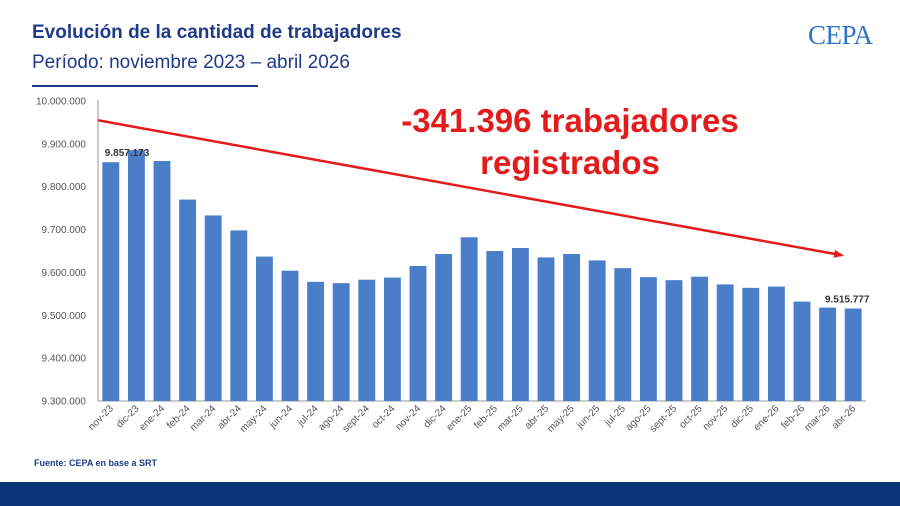 This screenshot has width=900, height=506. I want to click on x-tick-label: abr-26, so click(844, 417).